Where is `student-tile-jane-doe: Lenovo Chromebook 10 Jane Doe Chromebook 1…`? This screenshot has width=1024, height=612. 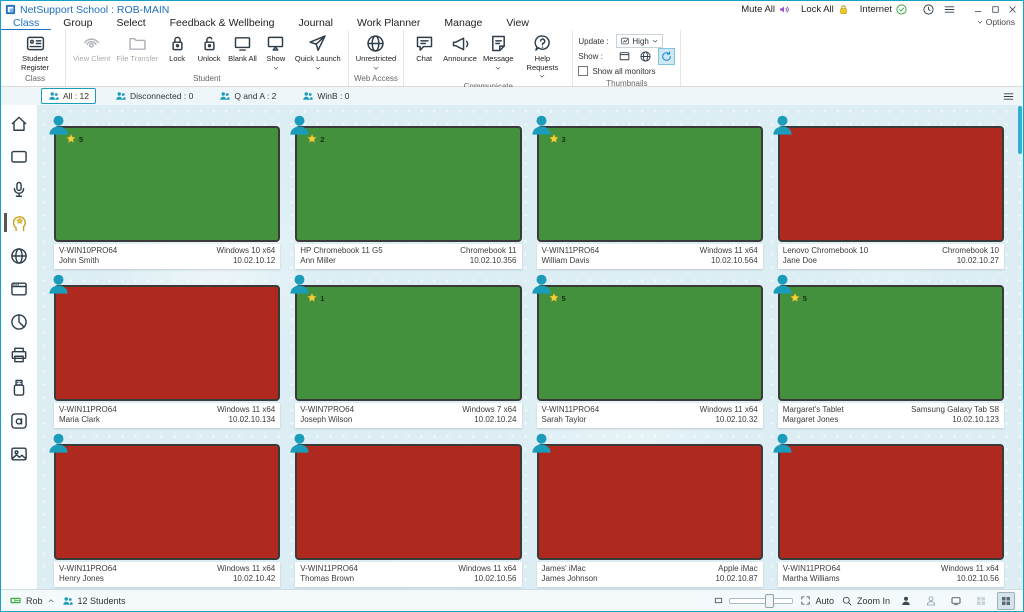
student-tile-jane-doe: Lenovo Chromebook 10 Jane Doe Chromebook 1… is located at coordinates (888, 192).